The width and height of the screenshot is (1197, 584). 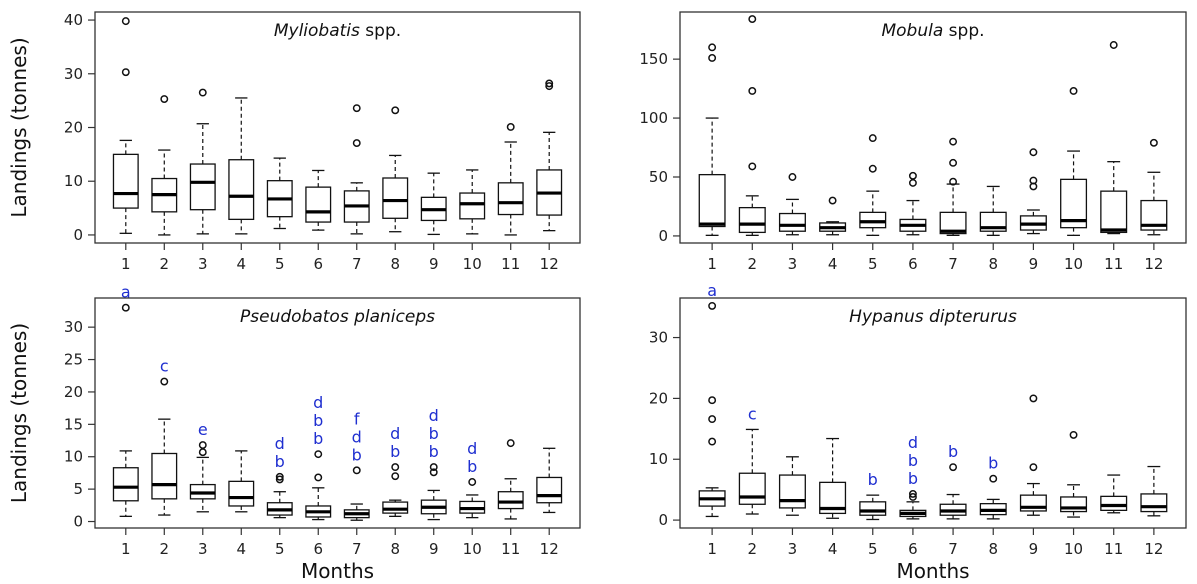 I want to click on x-tick-label: 1, so click(x=712, y=264).